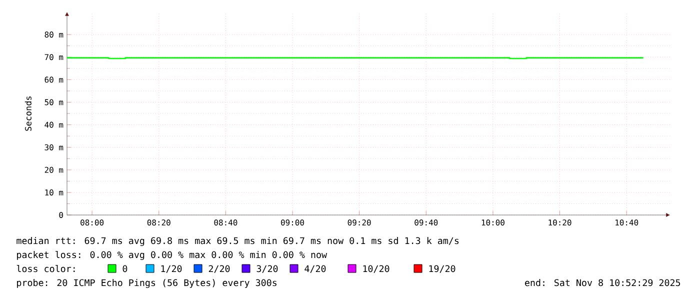 The image size is (697, 297). Describe the element at coordinates (315, 269) in the screenshot. I see `text: 4/20` at that location.